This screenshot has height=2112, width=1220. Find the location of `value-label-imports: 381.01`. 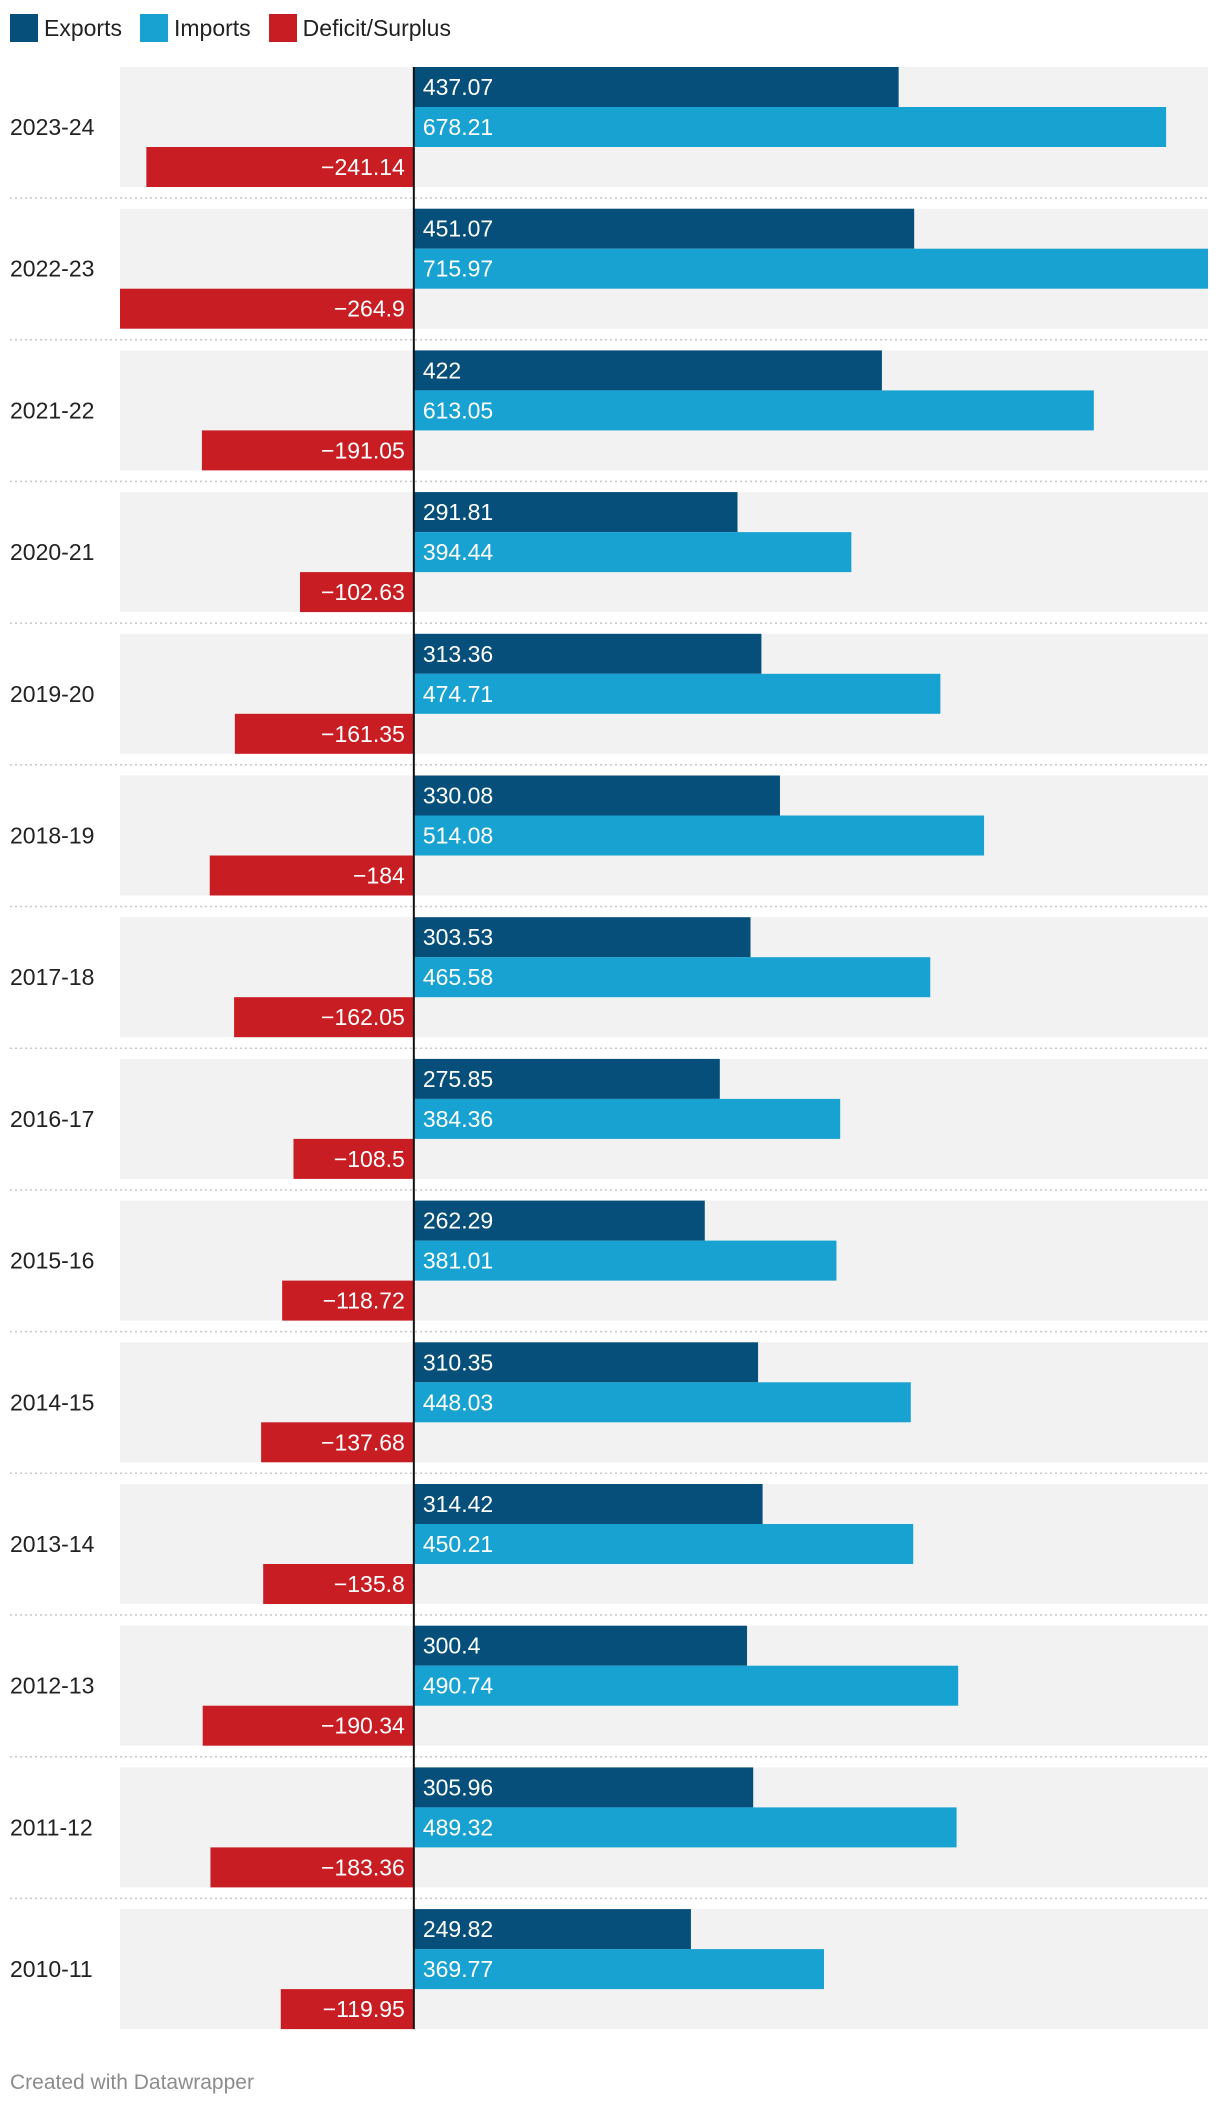

value-label-imports: 381.01 is located at coordinates (458, 1261).